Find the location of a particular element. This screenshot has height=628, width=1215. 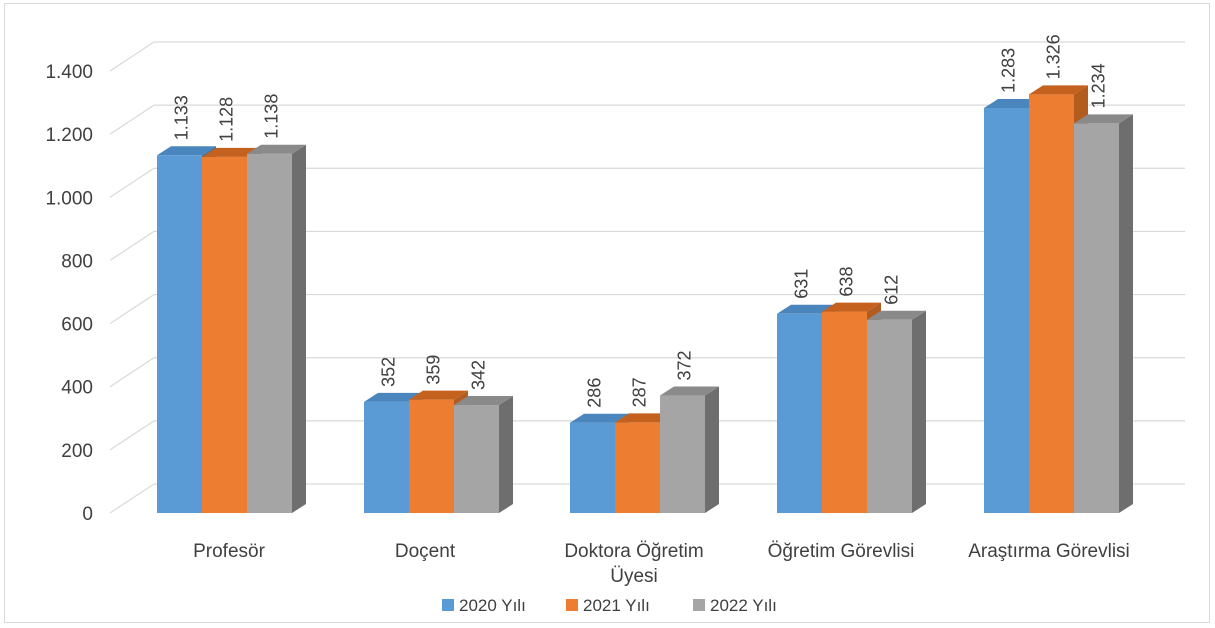

data-label: 342 is located at coordinates (479, 375).